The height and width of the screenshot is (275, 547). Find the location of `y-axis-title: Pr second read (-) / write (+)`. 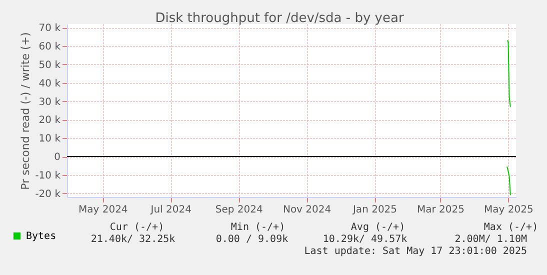

y-axis-title: Pr second read (-) / write (+) is located at coordinates (25, 111).